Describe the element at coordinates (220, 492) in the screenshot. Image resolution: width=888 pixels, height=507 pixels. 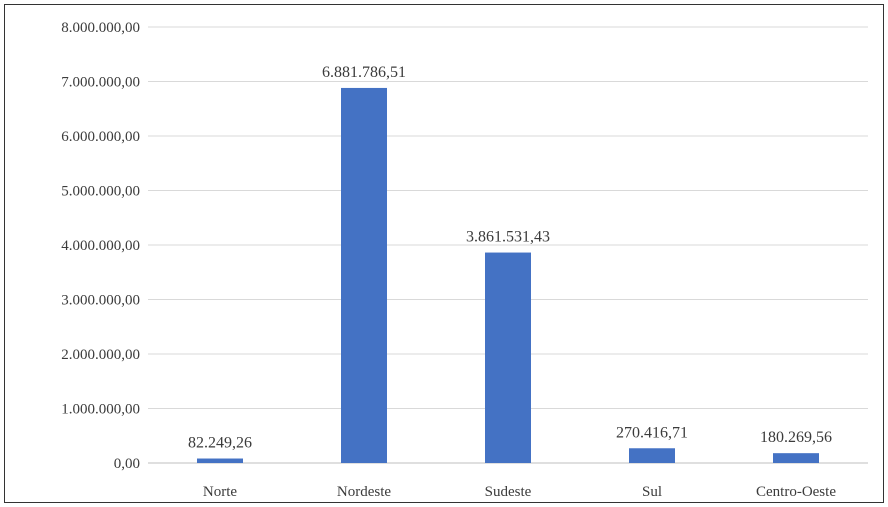
I see `category-label: Norte` at that location.